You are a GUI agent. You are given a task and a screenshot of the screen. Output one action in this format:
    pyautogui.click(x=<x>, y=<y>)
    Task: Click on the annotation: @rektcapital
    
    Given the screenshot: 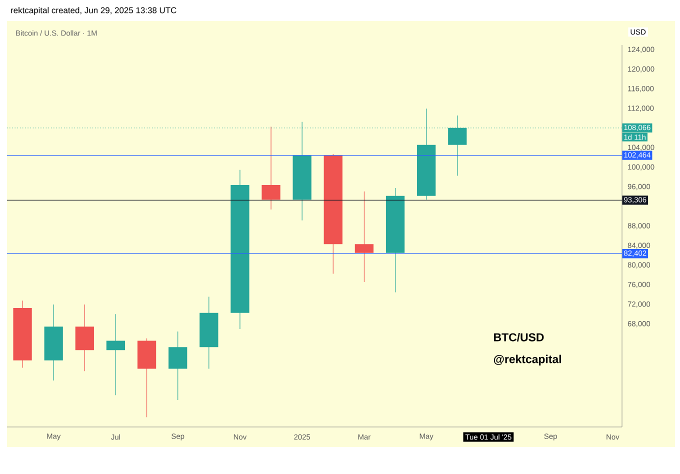 What is the action you would take?
    pyautogui.click(x=527, y=360)
    